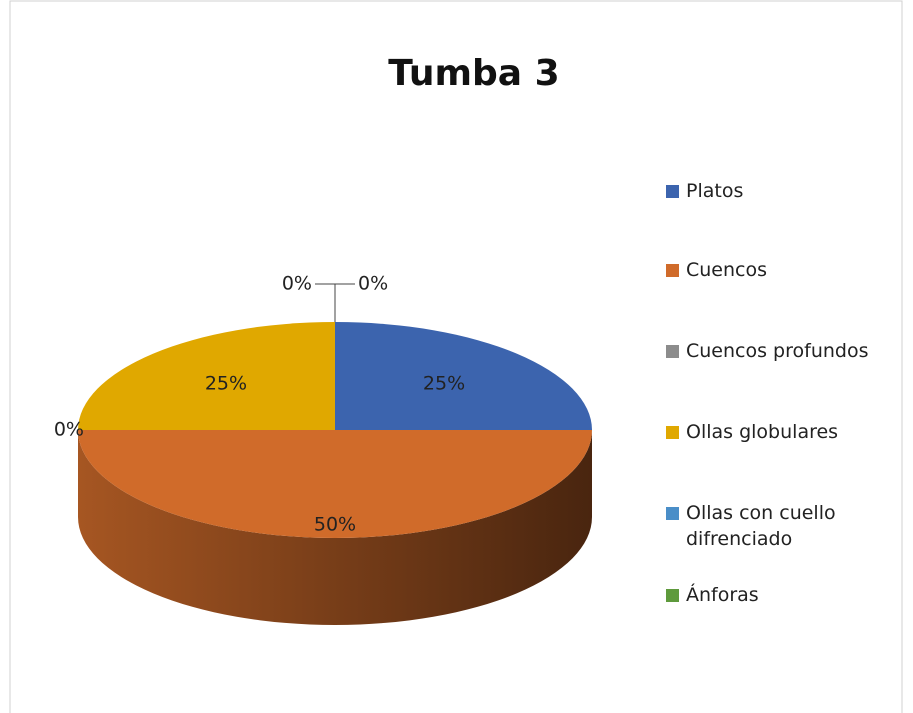 Image resolution: width=913 pixels, height=713 pixels. I want to click on legend-item: Ánforas, so click(786, 595).